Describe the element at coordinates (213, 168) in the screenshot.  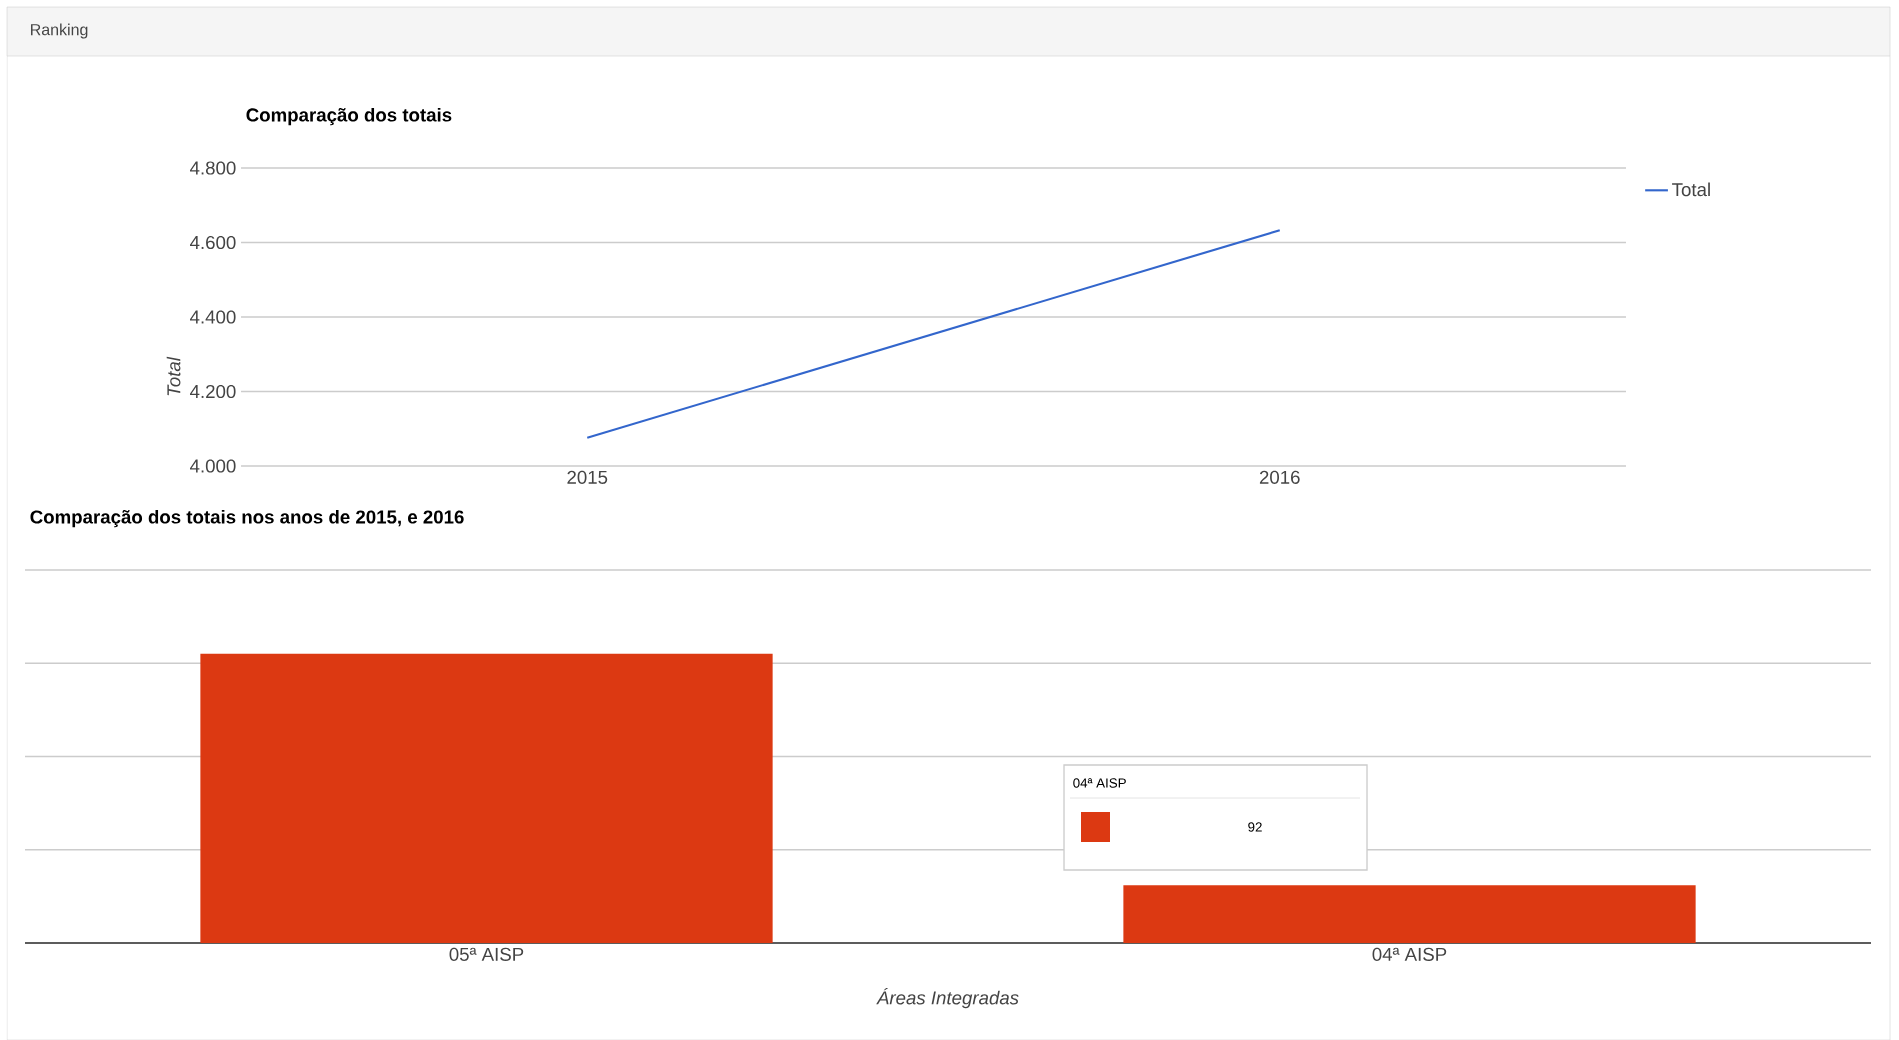
I see `y-tick-label: 4.800` at that location.